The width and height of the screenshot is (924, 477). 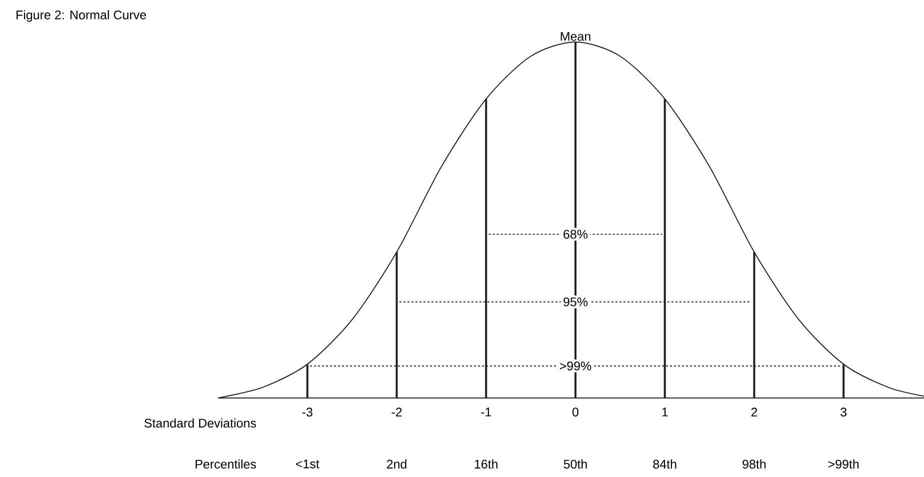 I want to click on text: 16th, so click(x=486, y=464).